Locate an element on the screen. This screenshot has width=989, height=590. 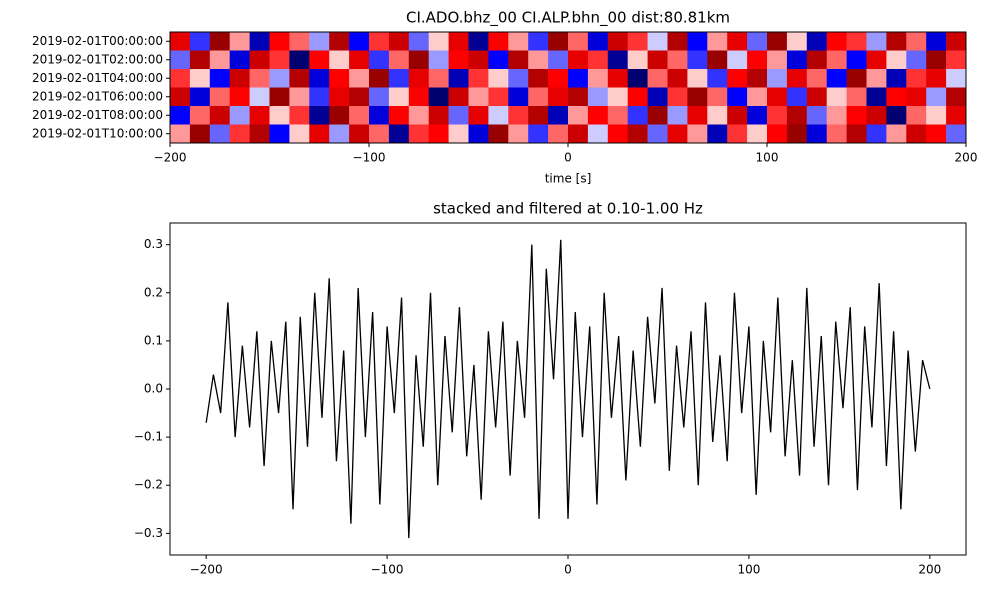
chart-title: CI.ADO.bhz_00 CI.ALP.bhn_00 dist:80.81km is located at coordinates (568, 18).